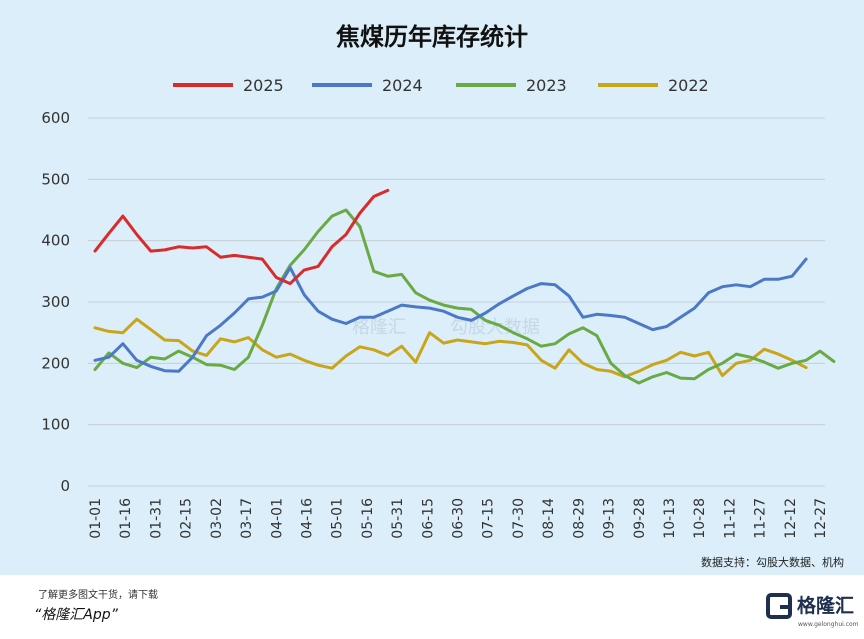  What do you see at coordinates (65, 486) in the screenshot?
I see `y-tick-label: 0` at bounding box center [65, 486].